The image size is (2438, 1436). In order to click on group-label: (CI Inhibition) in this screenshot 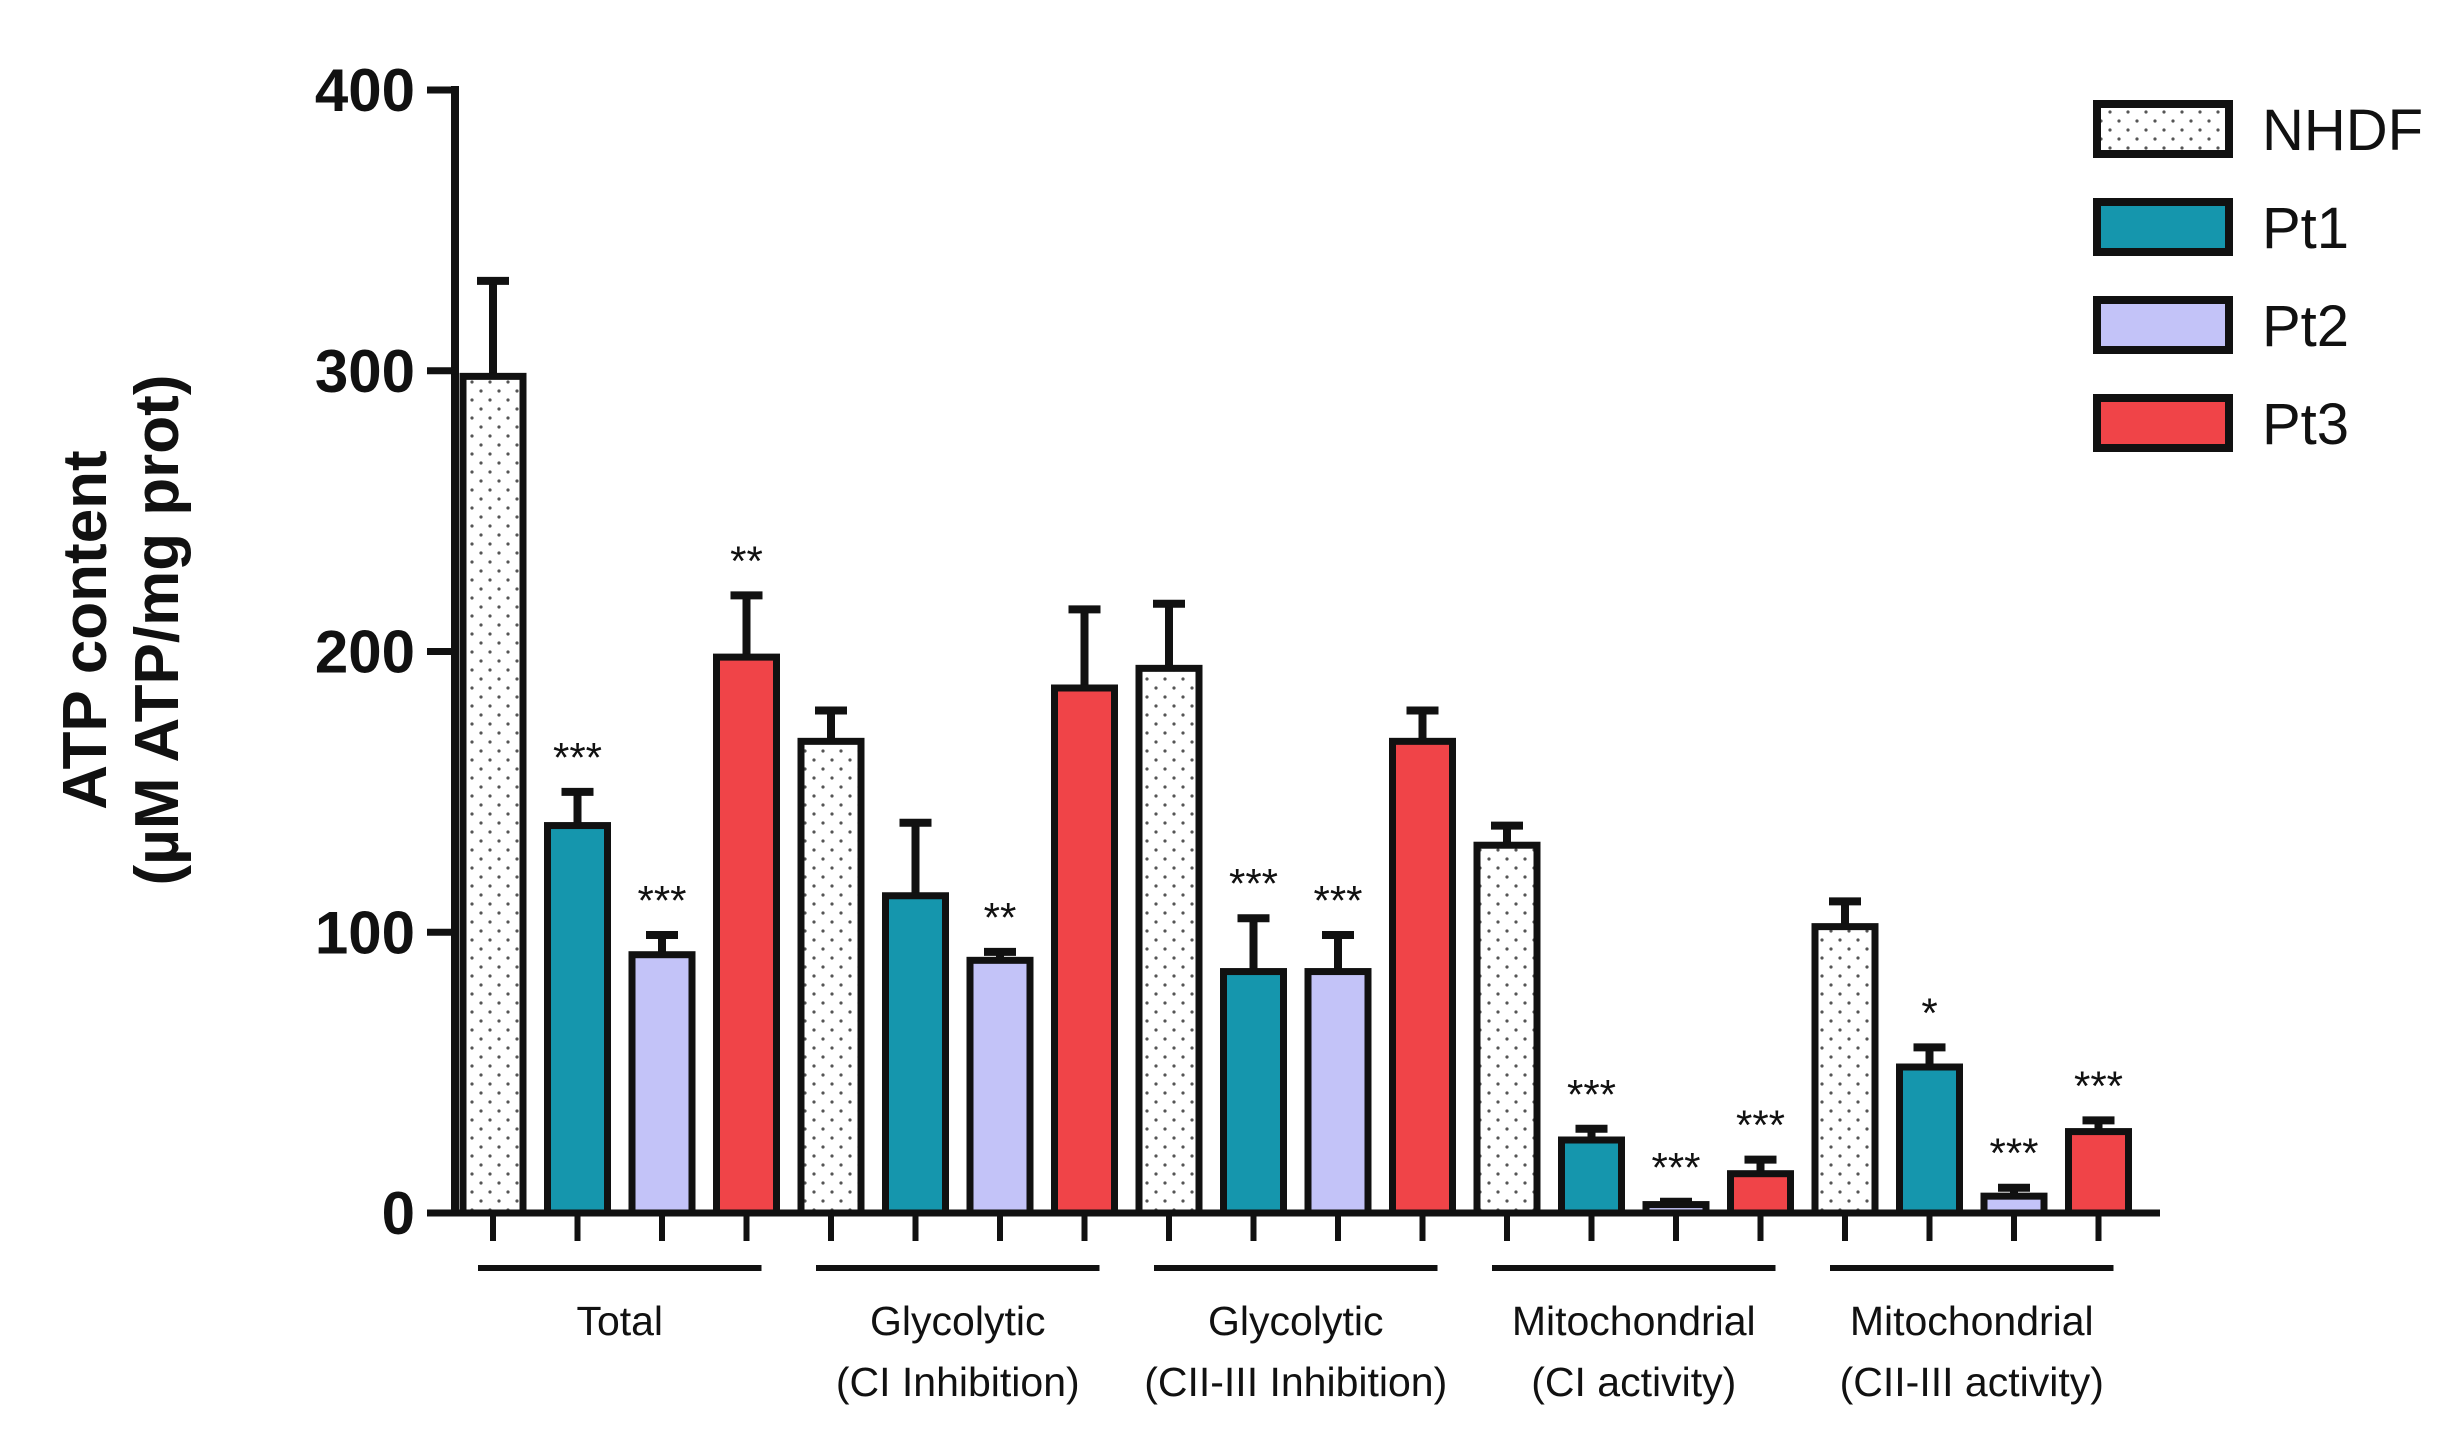, I will do `click(958, 1382)`.